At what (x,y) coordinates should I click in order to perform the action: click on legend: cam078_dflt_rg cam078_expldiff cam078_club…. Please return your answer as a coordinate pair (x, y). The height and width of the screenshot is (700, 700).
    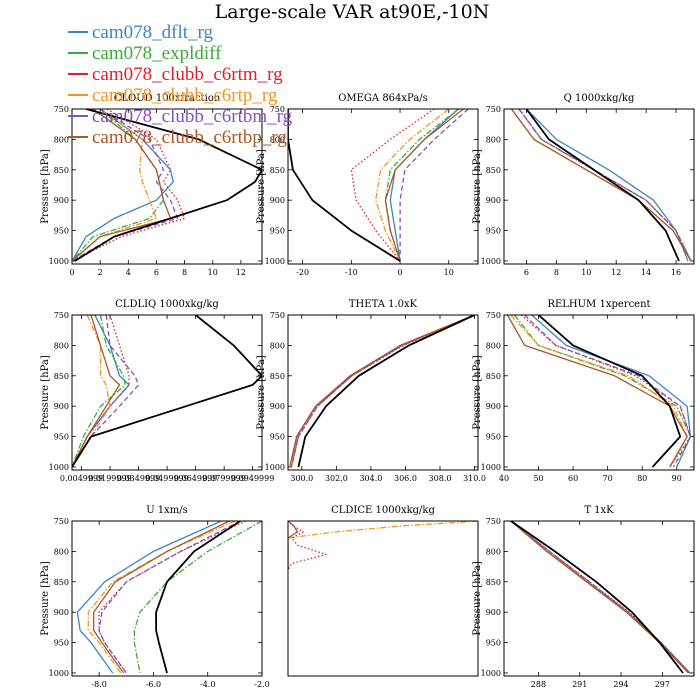
    Looking at the image, I should click on (180, 85).